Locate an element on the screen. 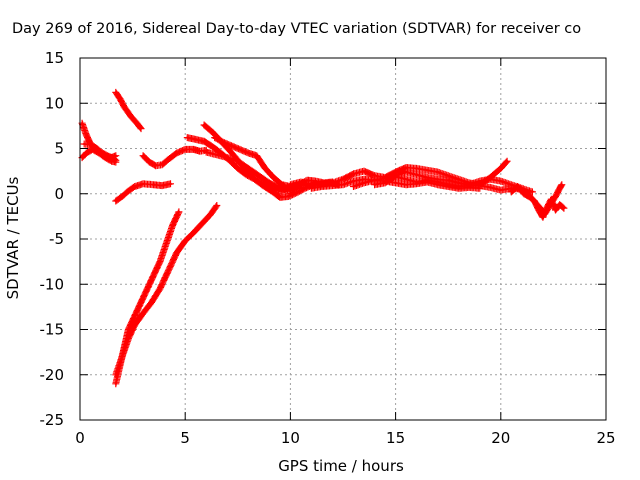  y-tick-label: -25 is located at coordinates (52, 420).